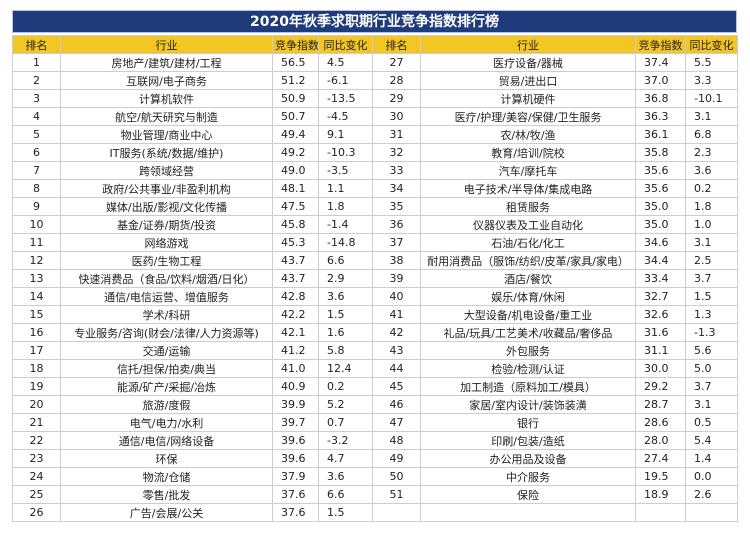  Describe the element at coordinates (345, 512) in the screenshot. I see `change-cell: 1.5` at that location.